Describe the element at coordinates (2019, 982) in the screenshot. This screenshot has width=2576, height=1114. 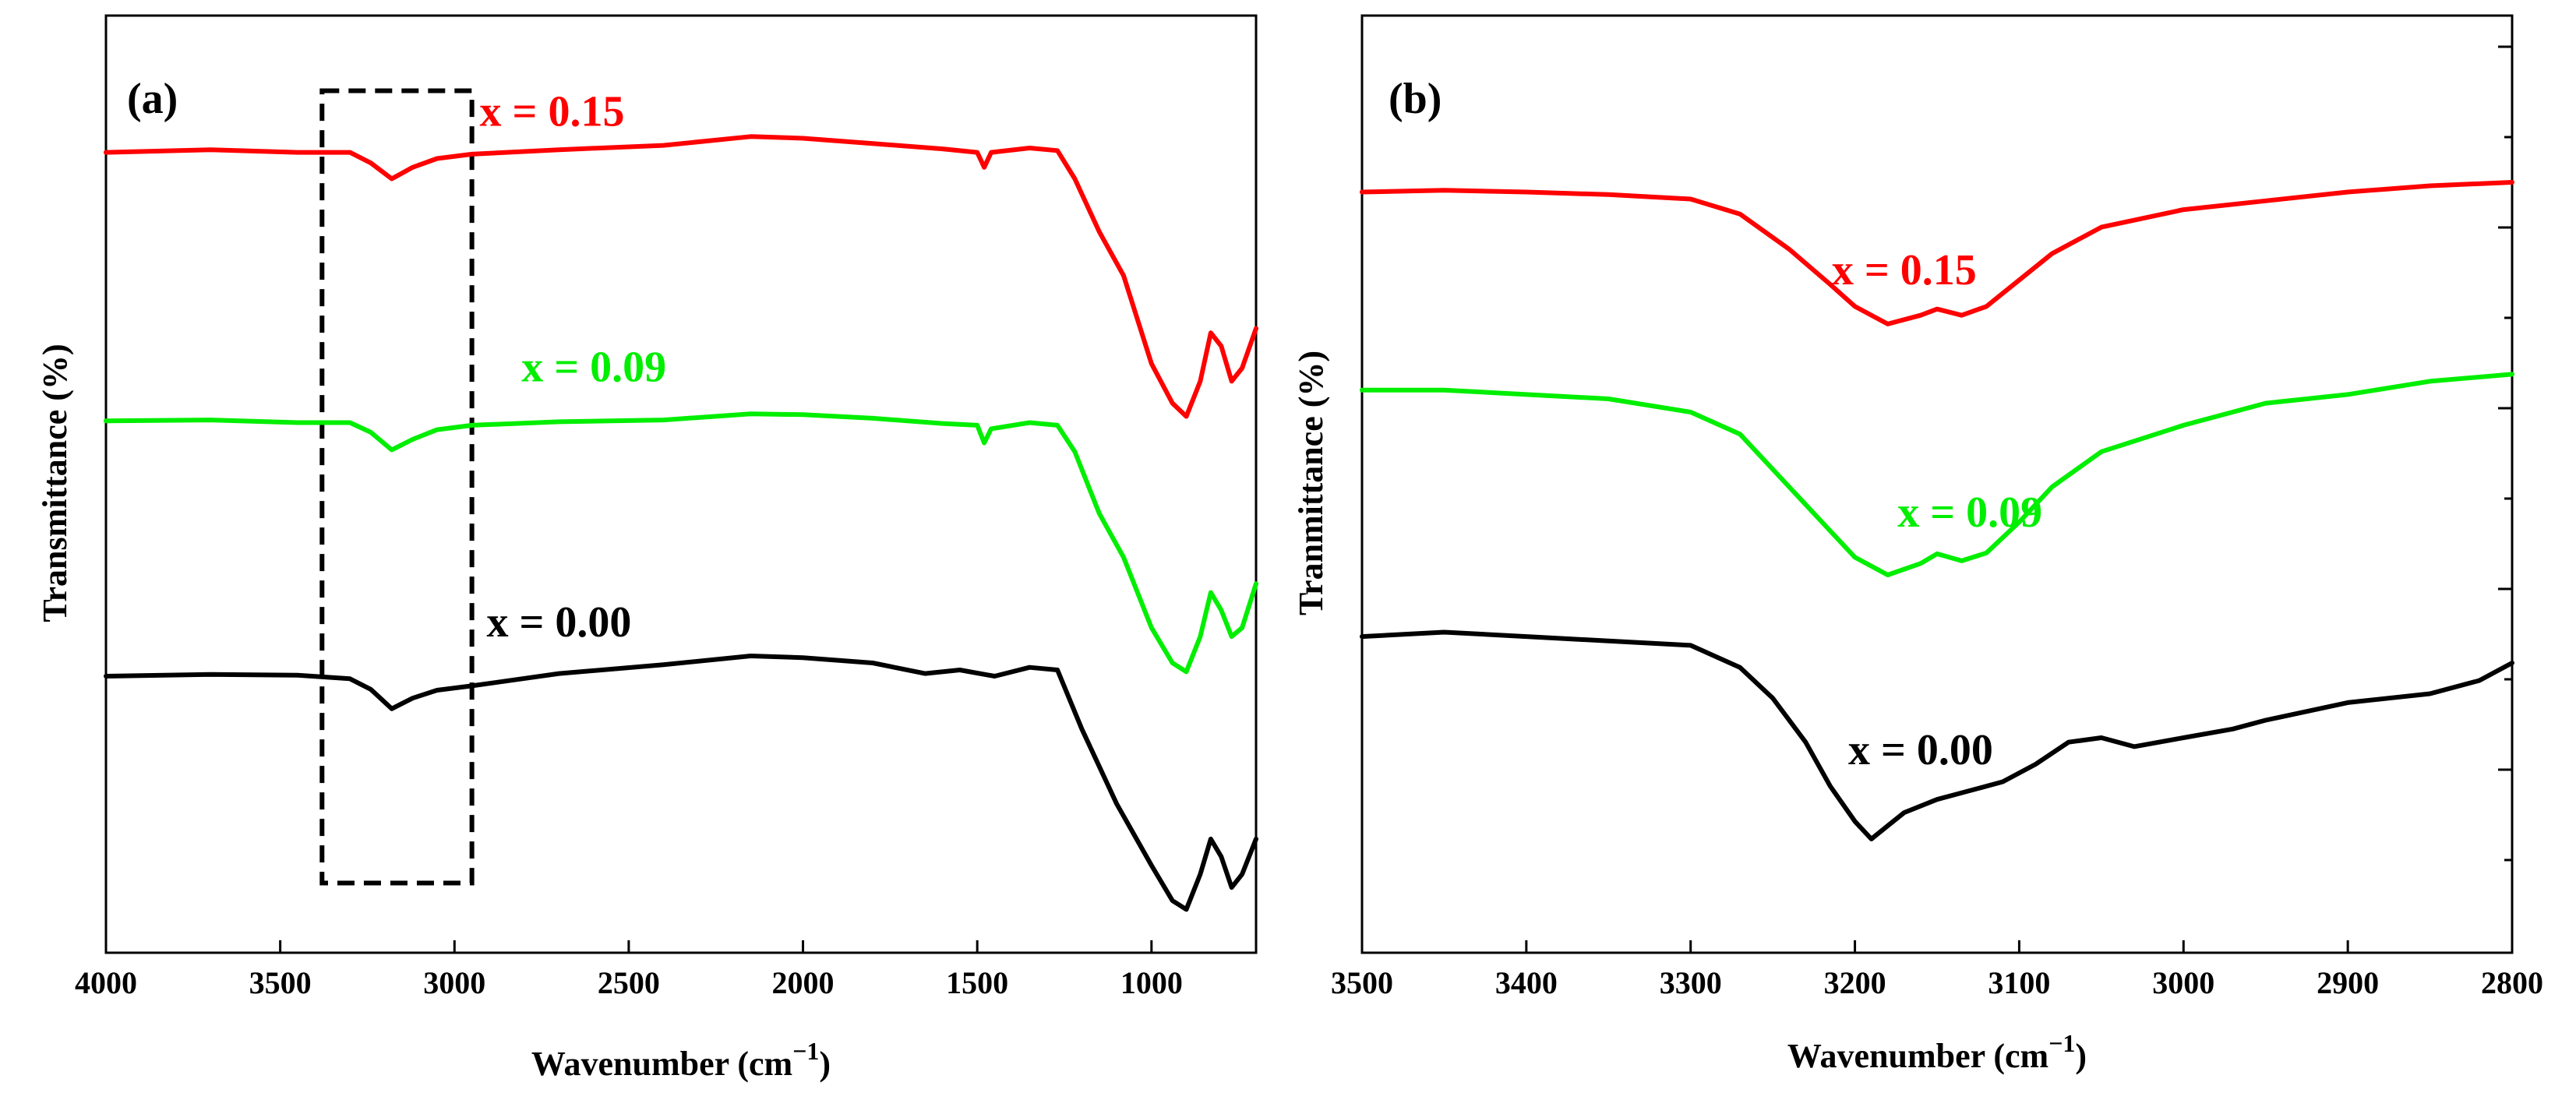
I see `x-tick-label-b-4: 3100` at that location.